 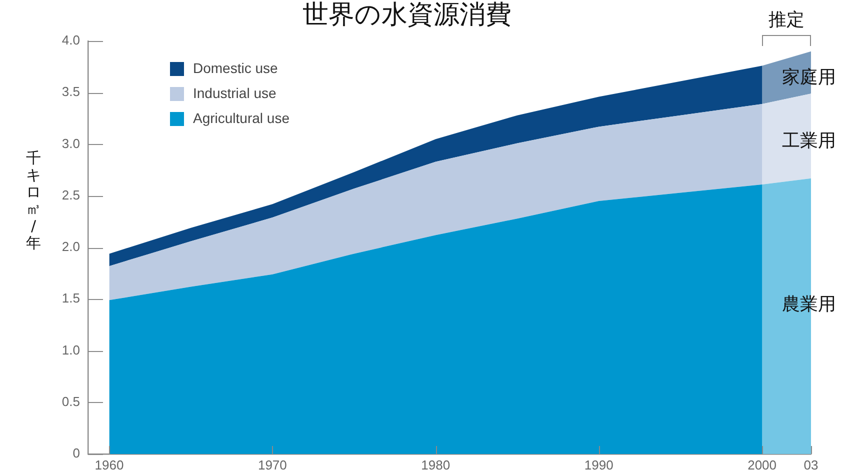 What do you see at coordinates (786, 20) in the screenshot?
I see `band-label: 推定` at bounding box center [786, 20].